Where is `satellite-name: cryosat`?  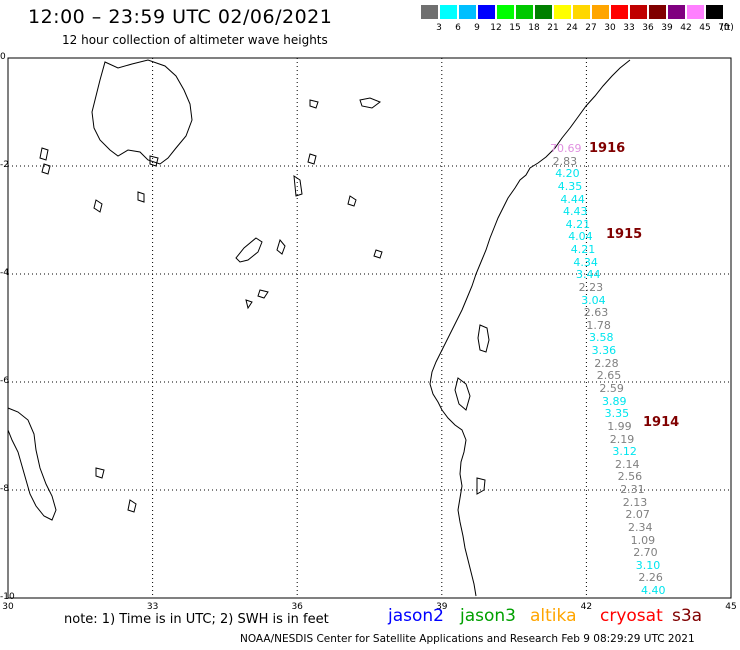
satellite-name: cryosat is located at coordinates (631, 616).